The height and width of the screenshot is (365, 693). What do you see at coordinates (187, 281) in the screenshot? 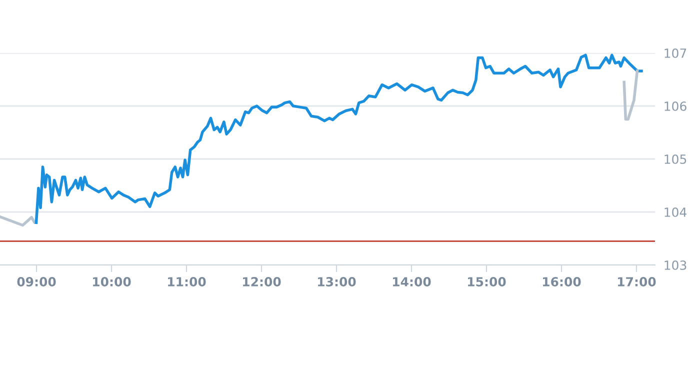
I see `x-tick-label: 11:00` at bounding box center [187, 281].